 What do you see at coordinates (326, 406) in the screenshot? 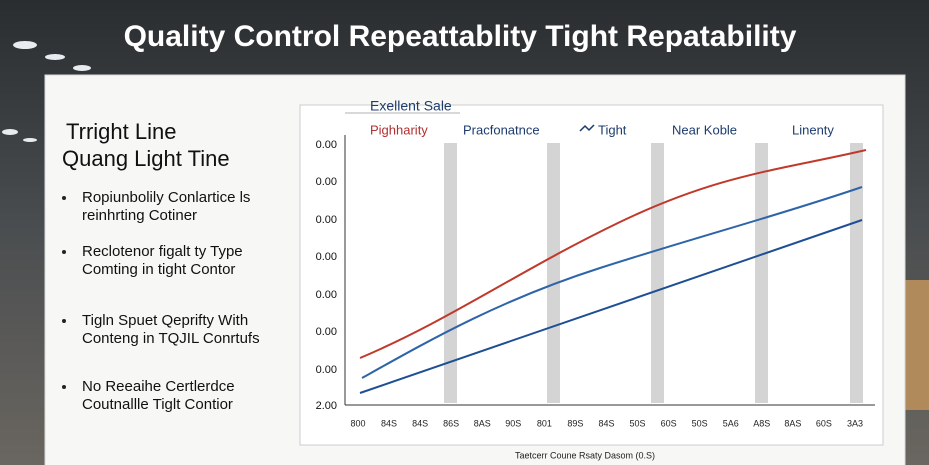
I see `y-label: 2.00` at bounding box center [326, 406].